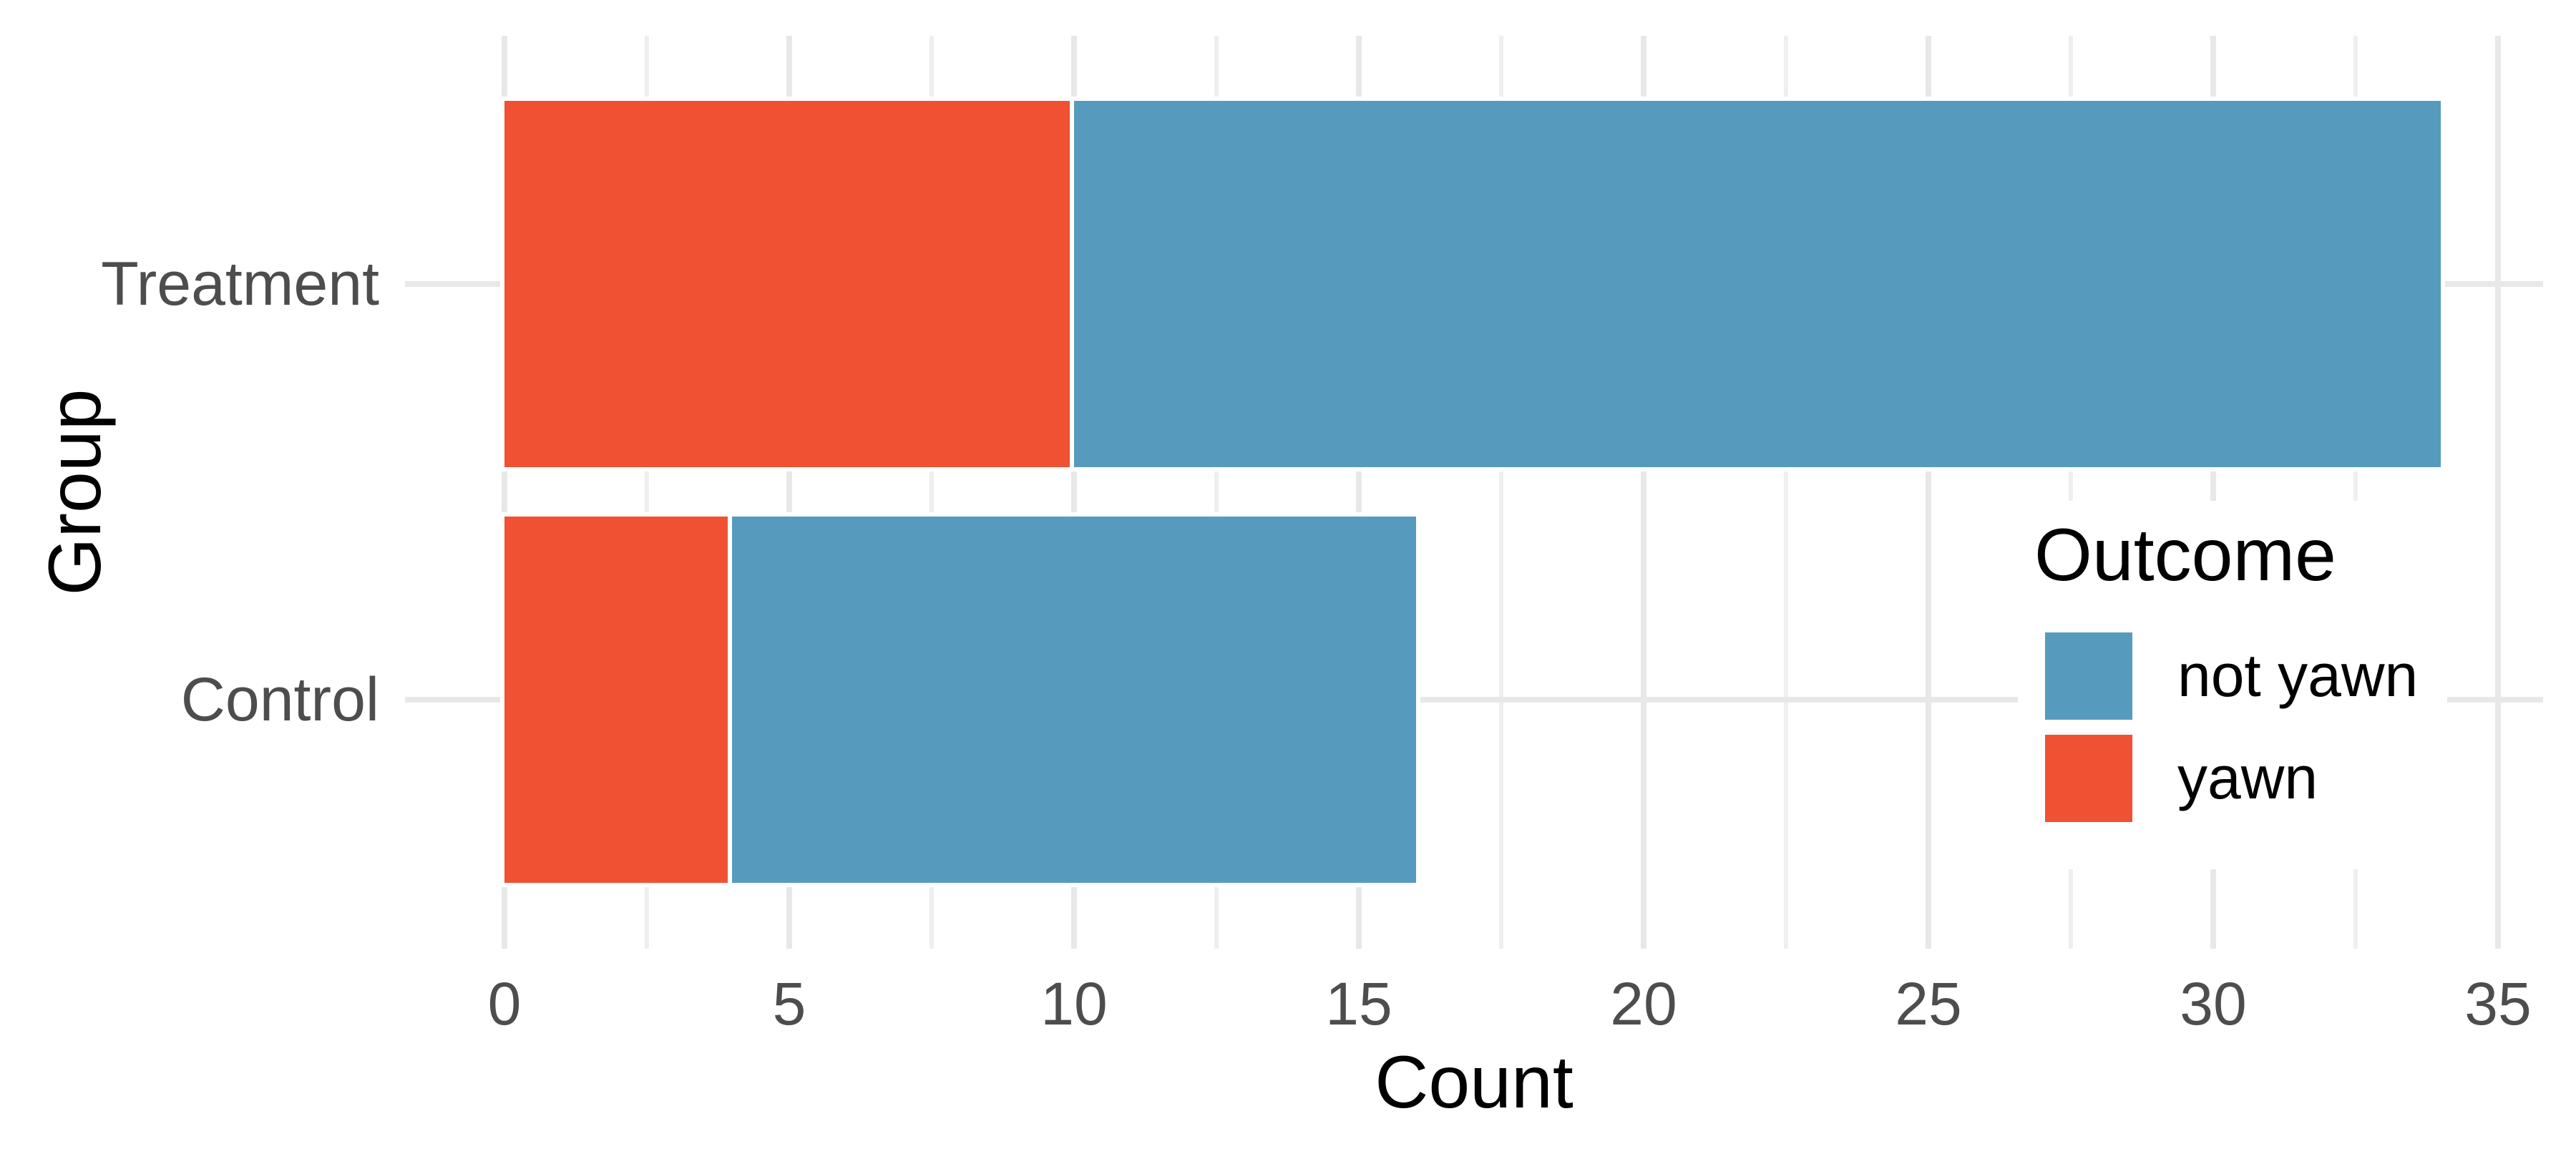 This screenshot has height=1159, width=2576. Describe the element at coordinates (2298, 675) in the screenshot. I see `legend-label-not-yawn: not yawn` at that location.